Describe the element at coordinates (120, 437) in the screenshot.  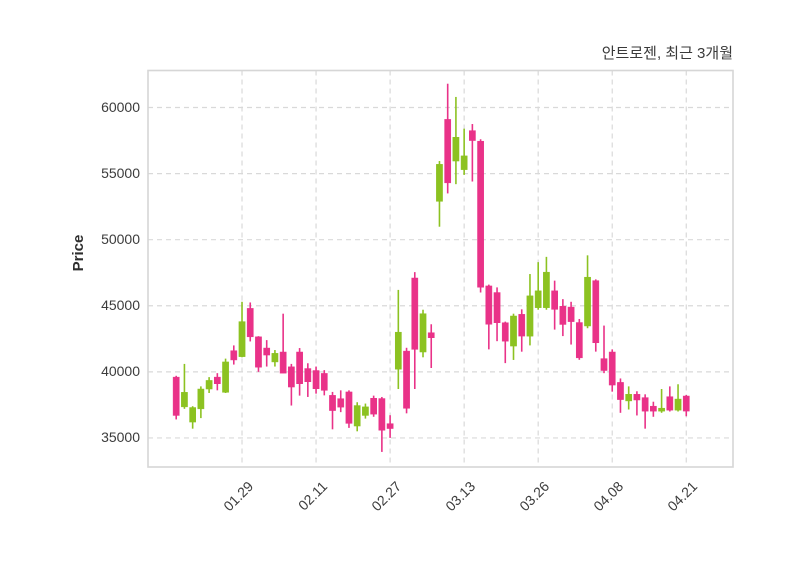
I see `y-tick-label: 35000` at that location.